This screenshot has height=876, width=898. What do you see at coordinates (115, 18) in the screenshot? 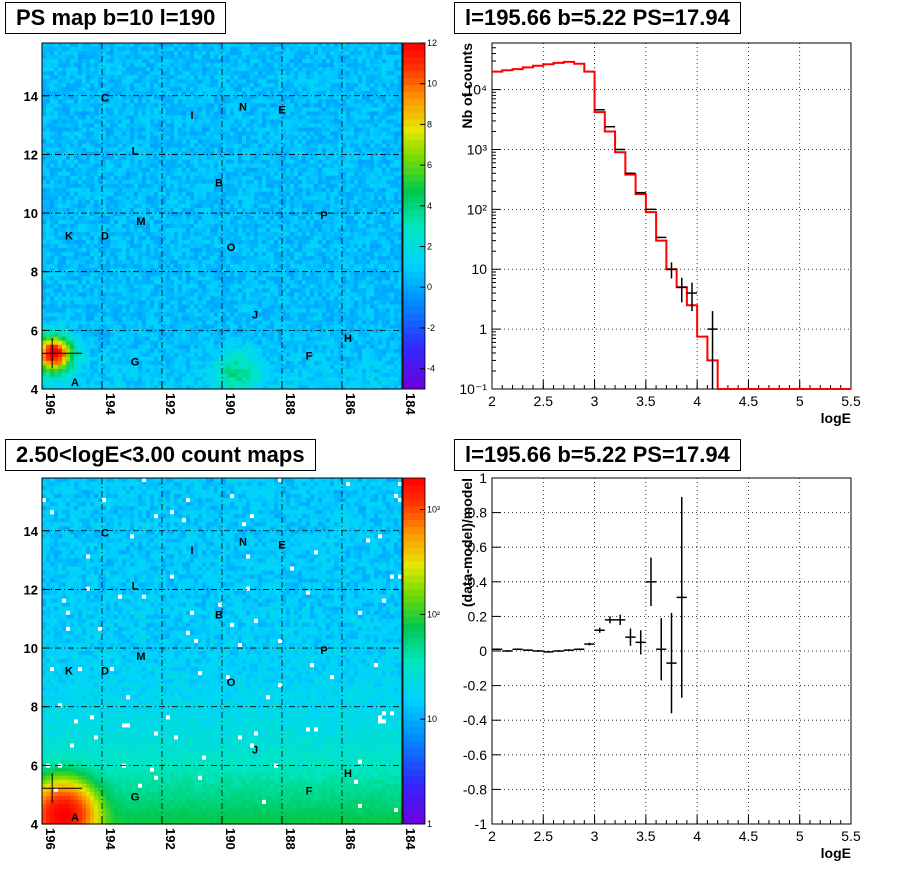
I see `ps-map-title: PS map b=10 l=190` at bounding box center [115, 18].